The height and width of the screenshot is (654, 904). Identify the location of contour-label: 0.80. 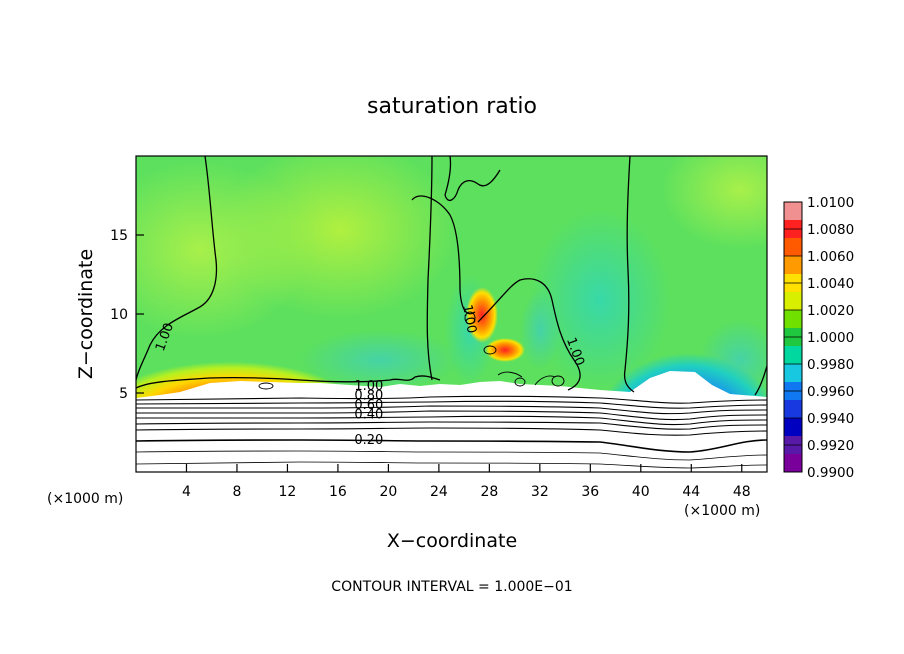
(368, 396).